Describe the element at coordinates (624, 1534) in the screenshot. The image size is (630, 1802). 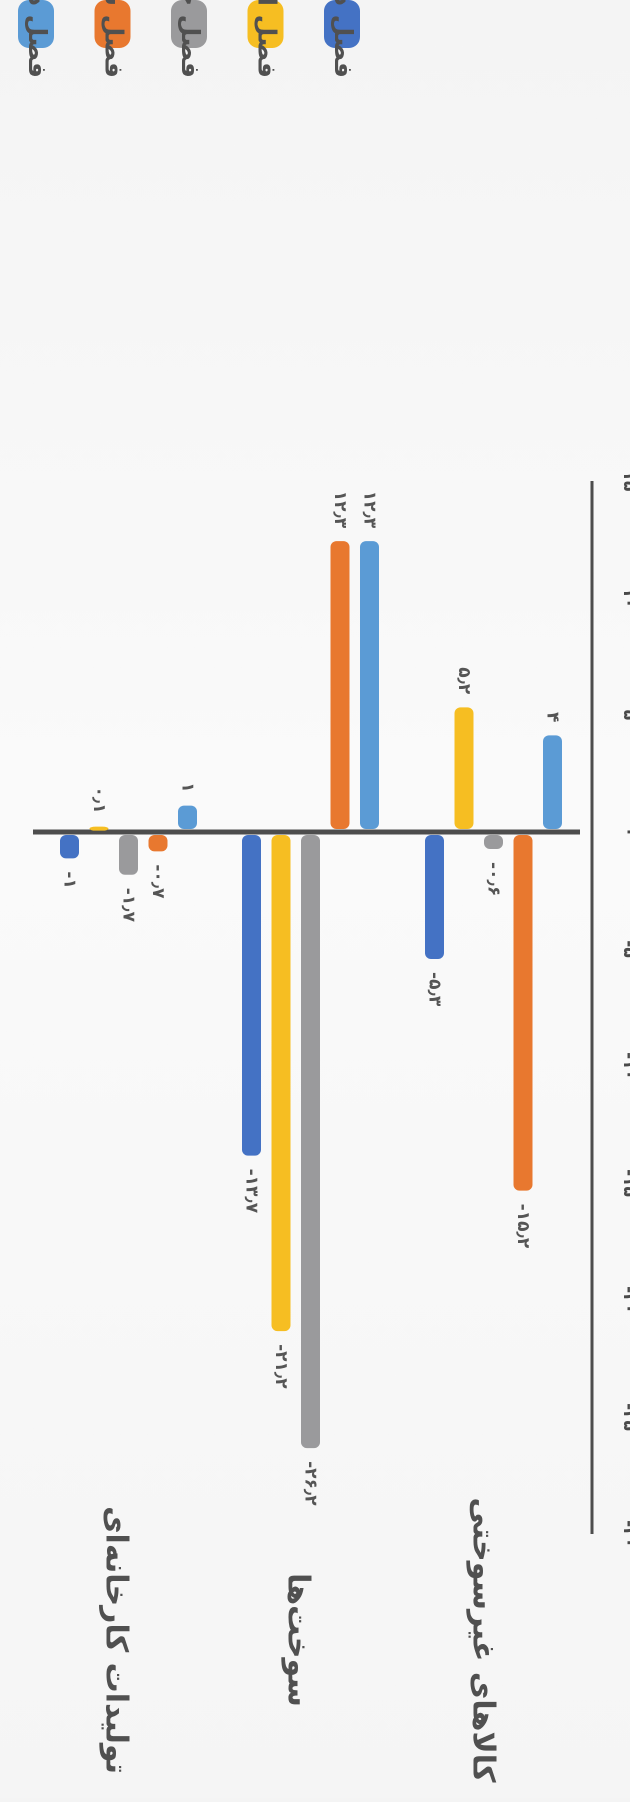
I see `tick-label: -۳۰` at that location.